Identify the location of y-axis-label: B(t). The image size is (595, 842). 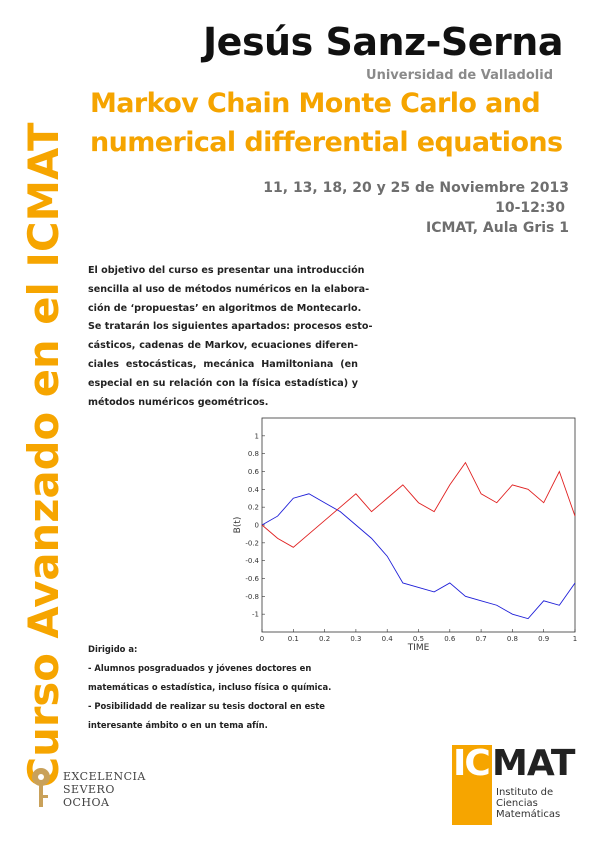
(238, 525).